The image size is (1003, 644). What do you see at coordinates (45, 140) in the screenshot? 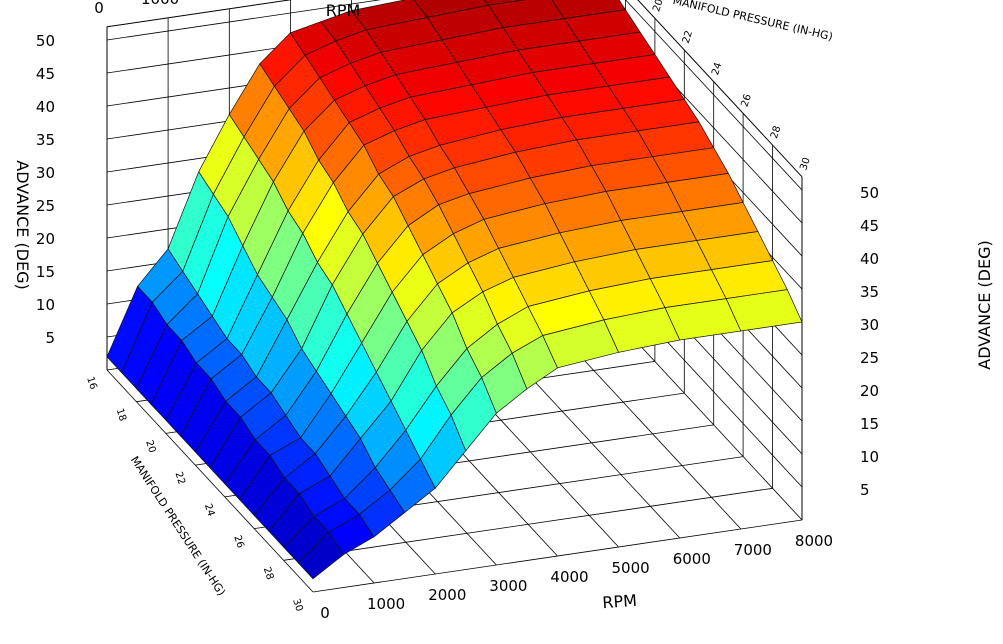
I see `advance-tick-left: 35` at bounding box center [45, 140].